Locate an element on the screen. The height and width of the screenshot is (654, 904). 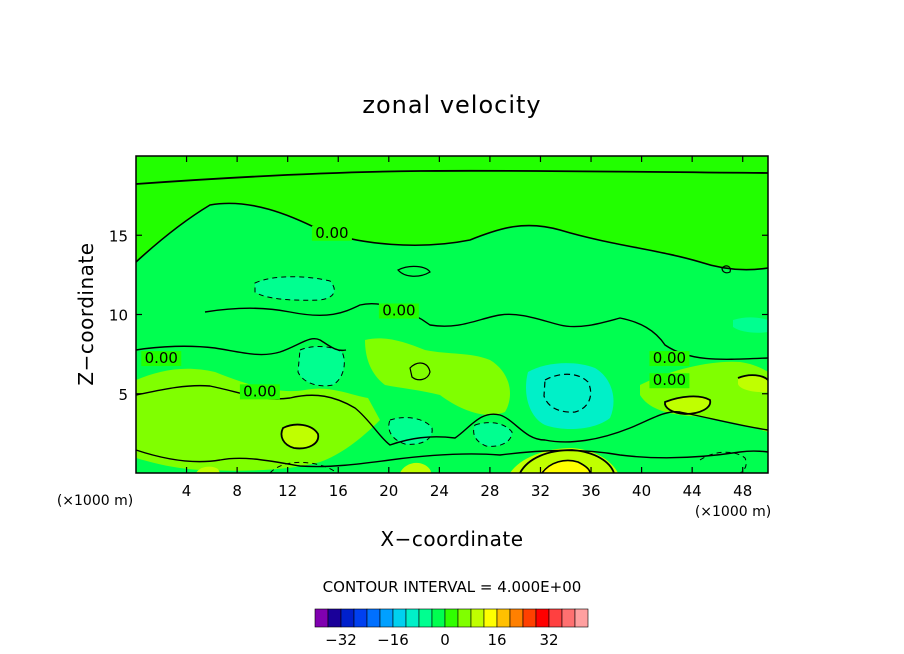
y-tick-label: 5 is located at coordinates (123, 395).